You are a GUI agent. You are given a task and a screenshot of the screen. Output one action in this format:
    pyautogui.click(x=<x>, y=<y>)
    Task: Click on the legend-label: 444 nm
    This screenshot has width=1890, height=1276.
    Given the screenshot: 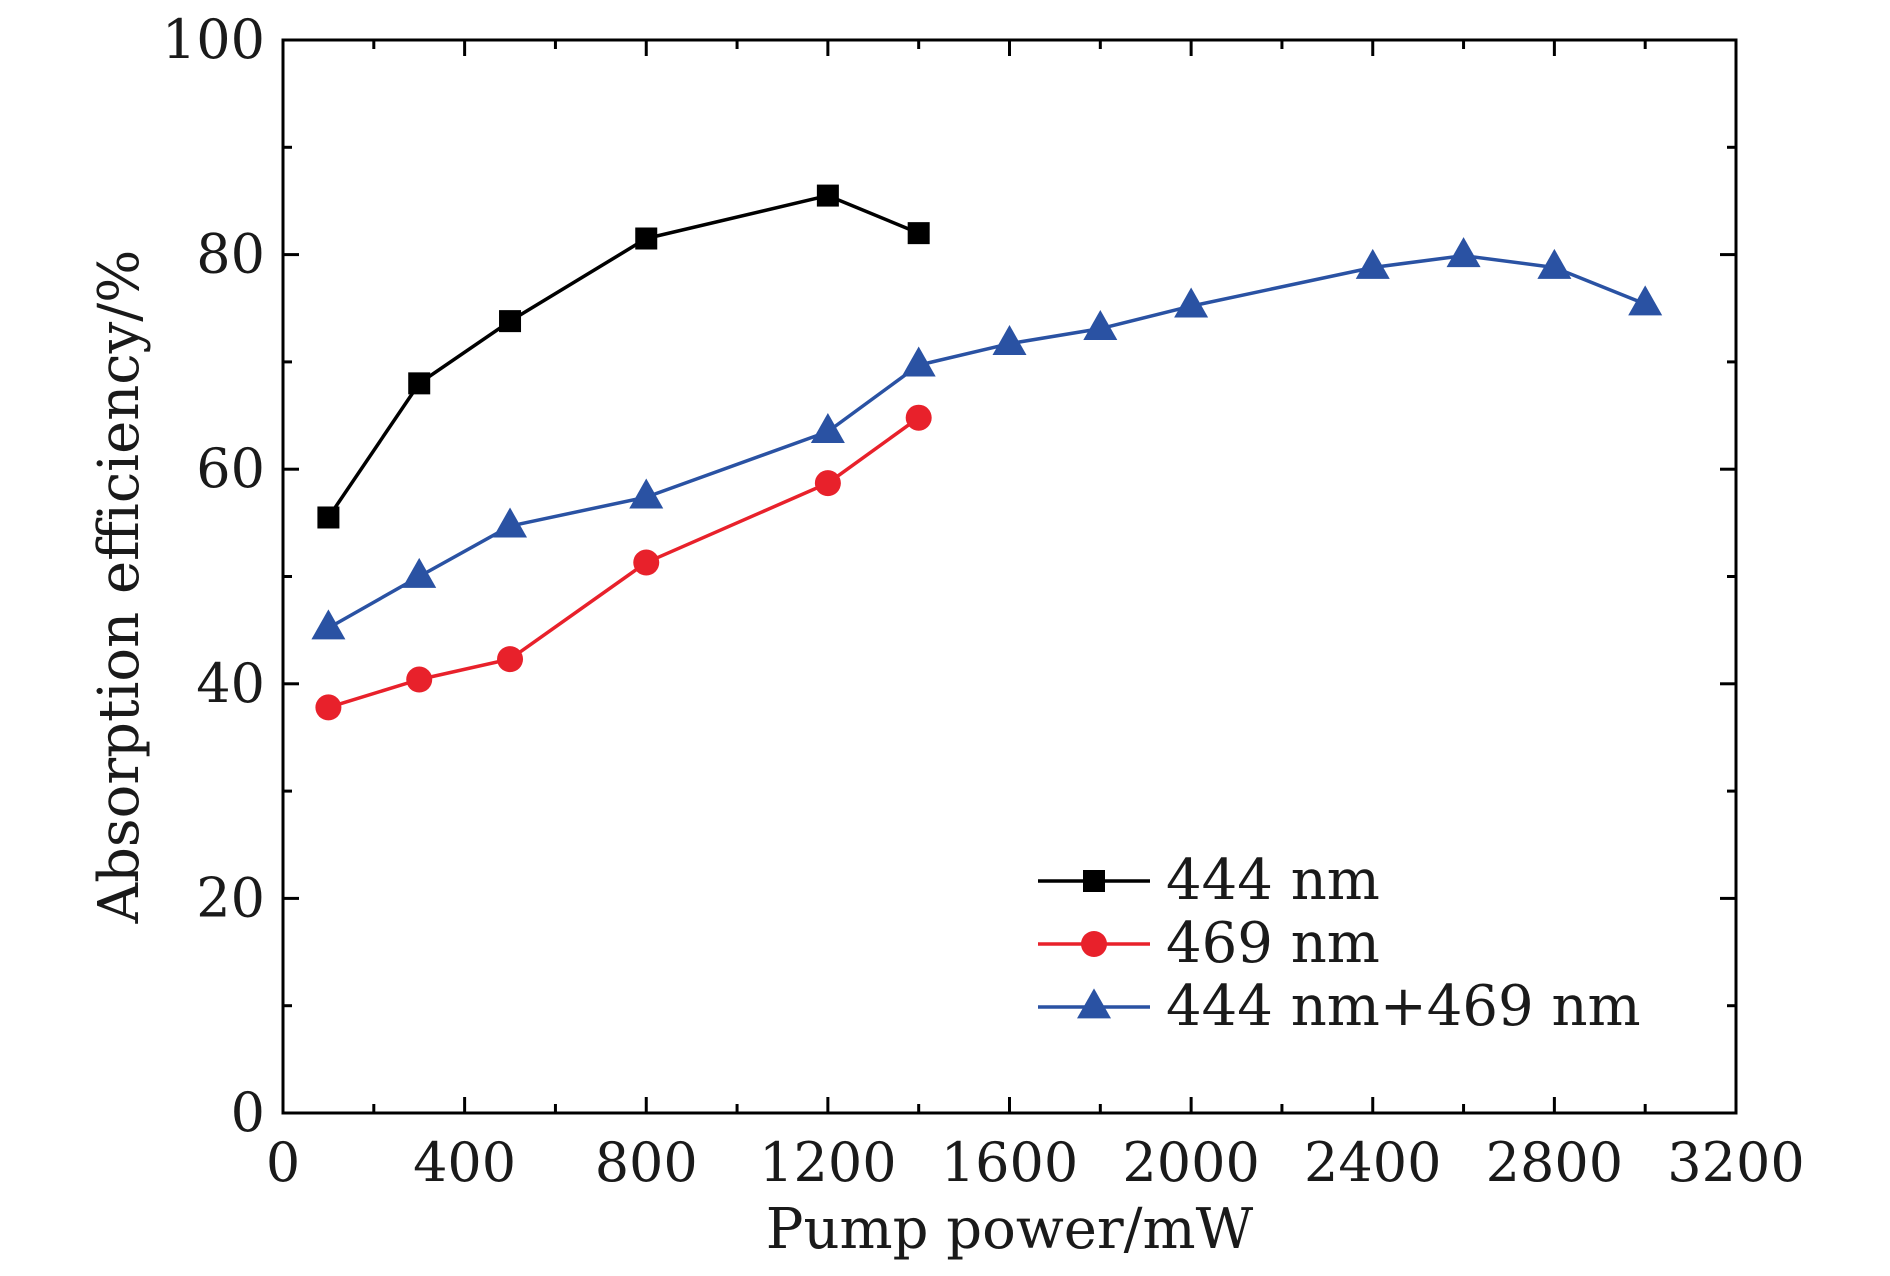 What is the action you would take?
    pyautogui.click(x=1273, y=880)
    